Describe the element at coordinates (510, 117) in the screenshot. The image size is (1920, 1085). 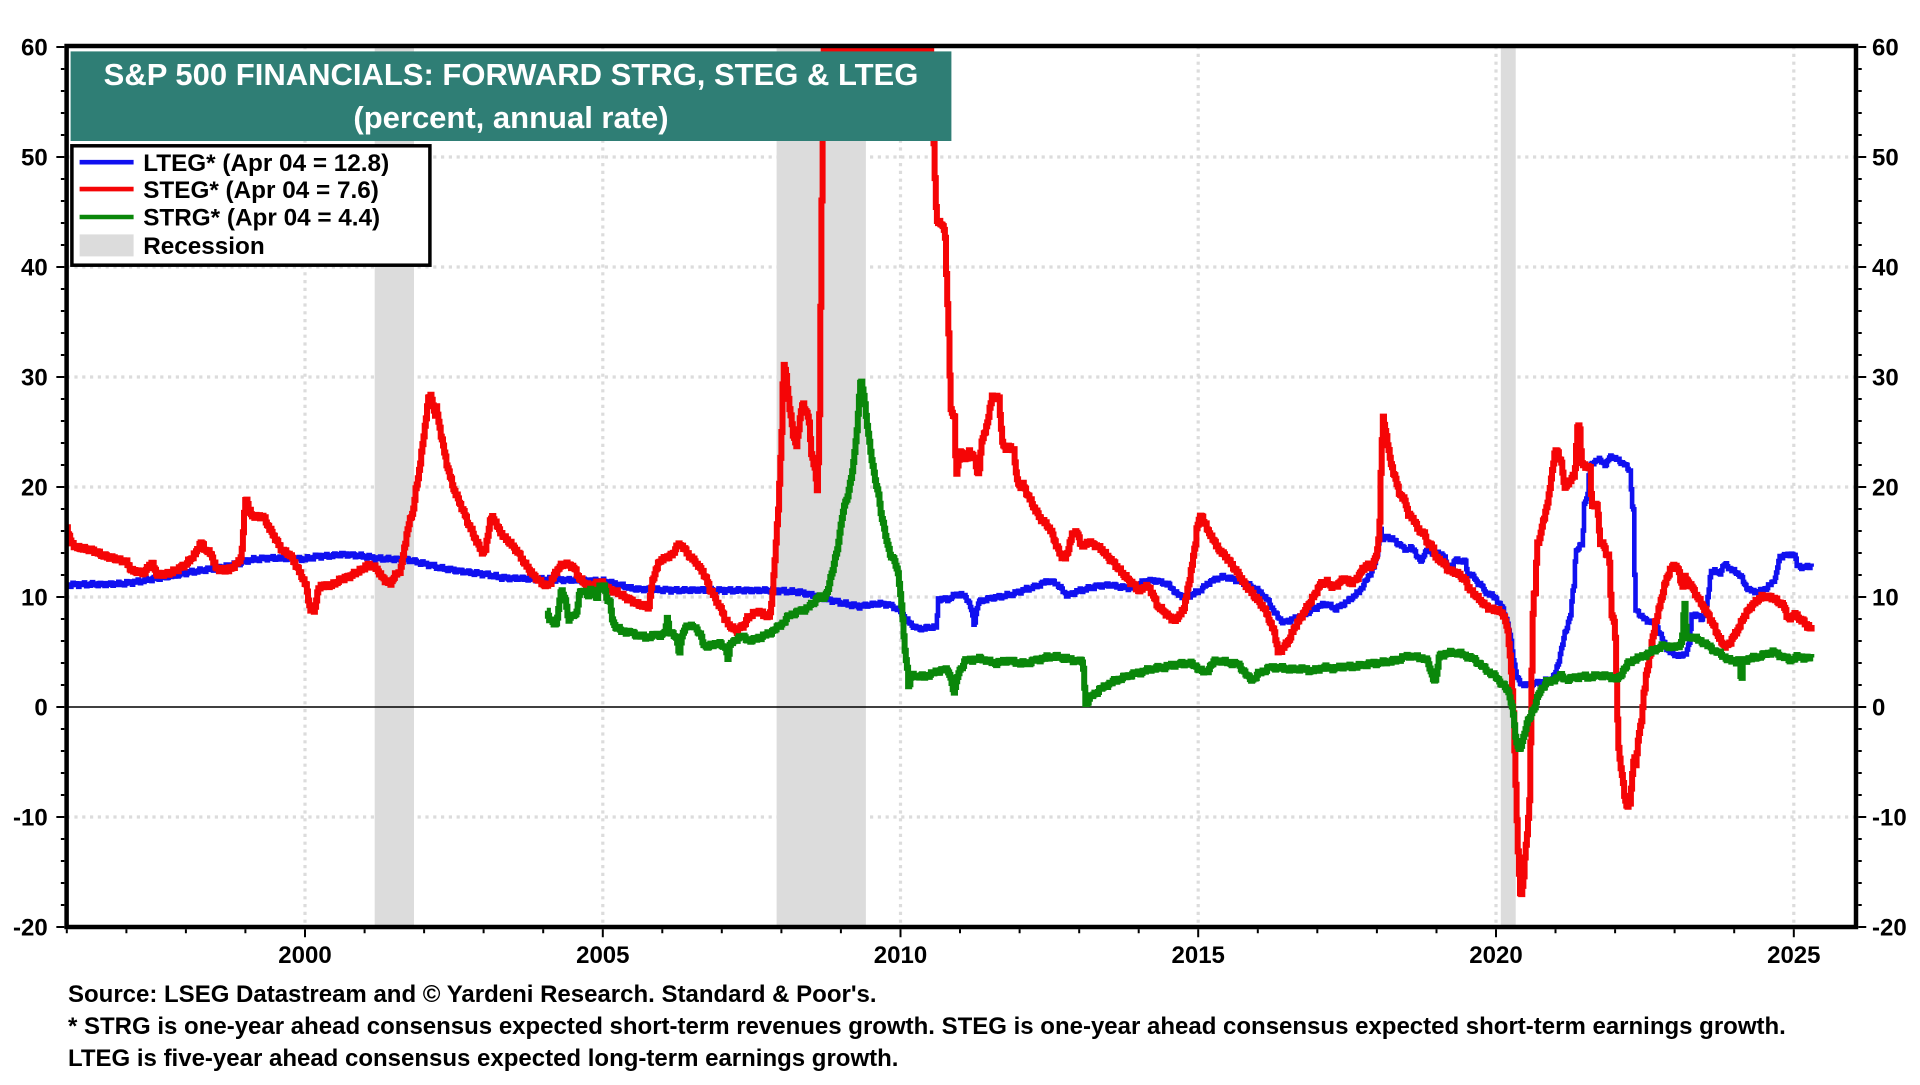
I see `svg-text: (percent, annual rate)` at that location.